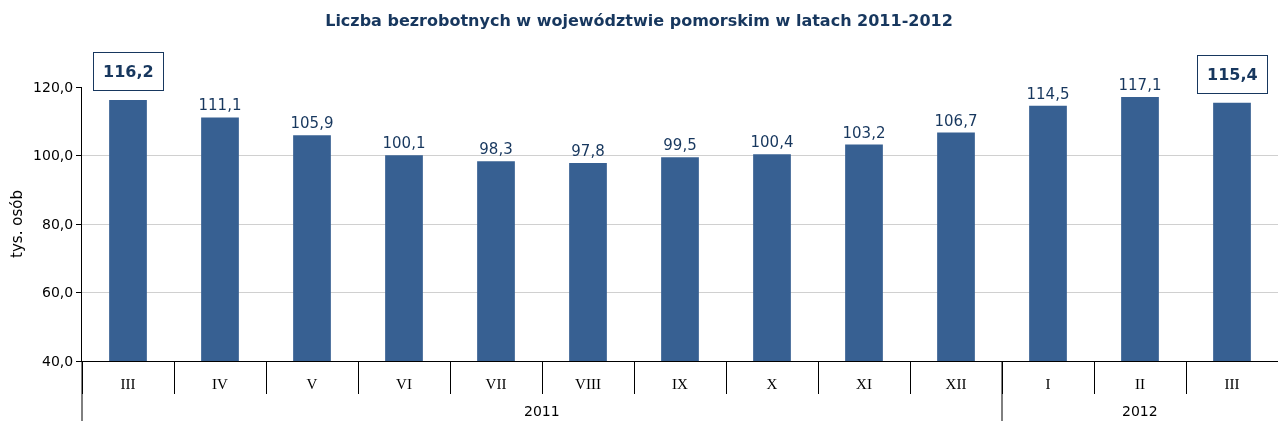 The width and height of the screenshot is (1278, 421). I want to click on data-label: 114,5, so click(1048, 93).